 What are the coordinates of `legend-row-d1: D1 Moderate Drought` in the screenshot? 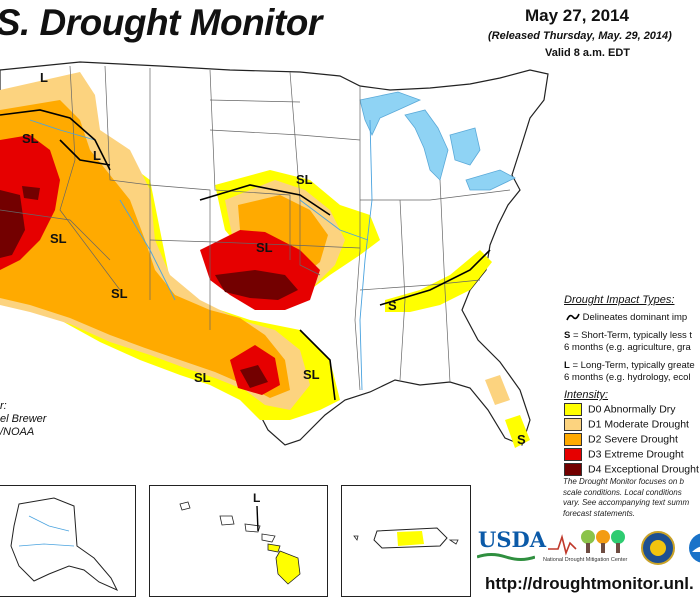 It's located at (626, 424).